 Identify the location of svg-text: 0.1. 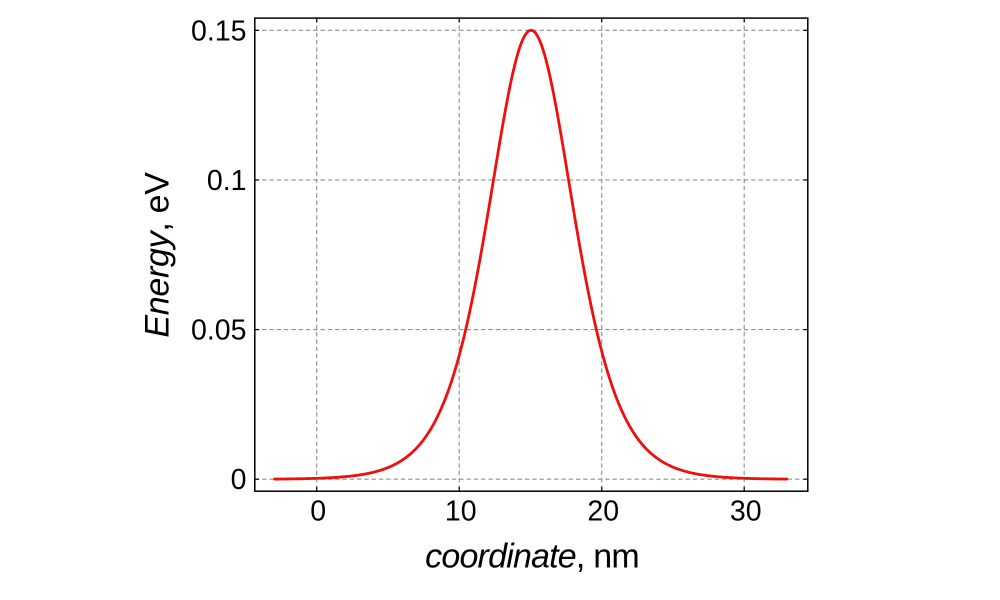
(227, 181).